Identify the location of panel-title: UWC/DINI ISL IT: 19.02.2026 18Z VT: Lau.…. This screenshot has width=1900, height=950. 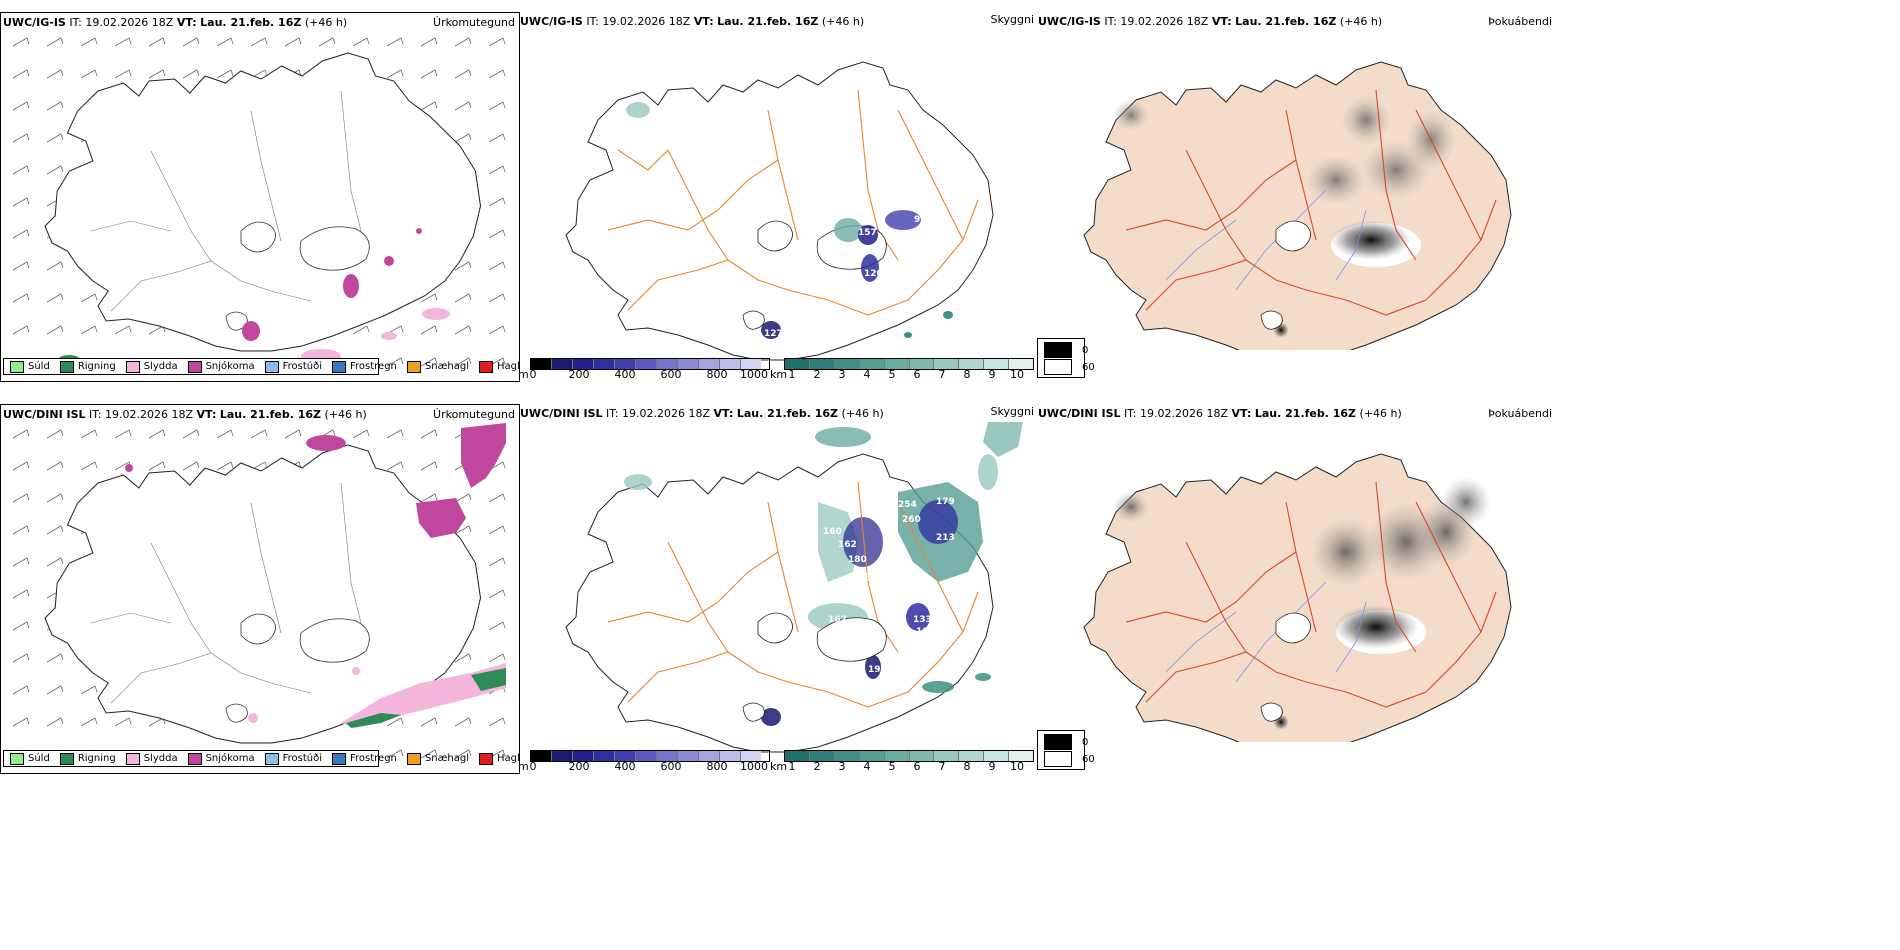
(1220, 413).